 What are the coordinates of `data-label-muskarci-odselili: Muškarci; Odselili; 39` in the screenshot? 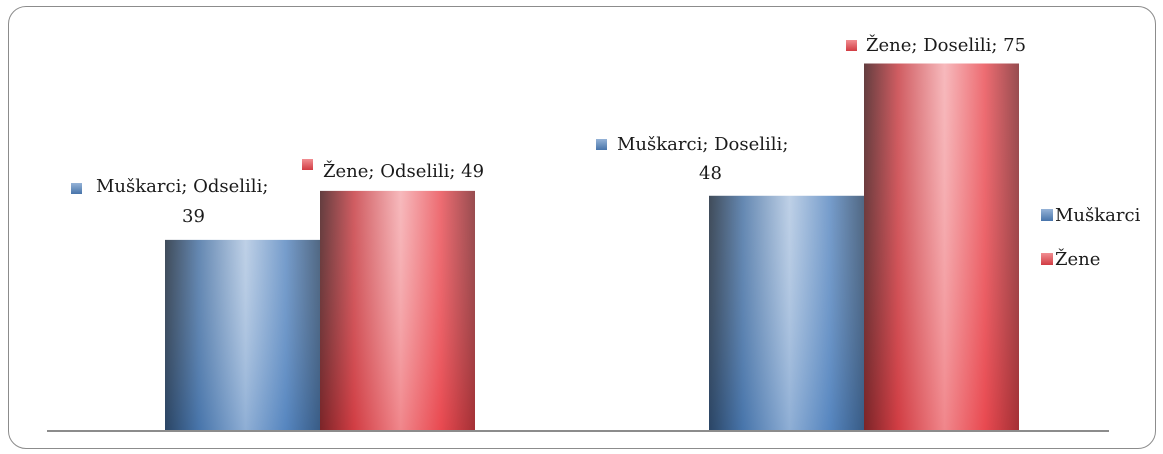 It's located at (169, 201).